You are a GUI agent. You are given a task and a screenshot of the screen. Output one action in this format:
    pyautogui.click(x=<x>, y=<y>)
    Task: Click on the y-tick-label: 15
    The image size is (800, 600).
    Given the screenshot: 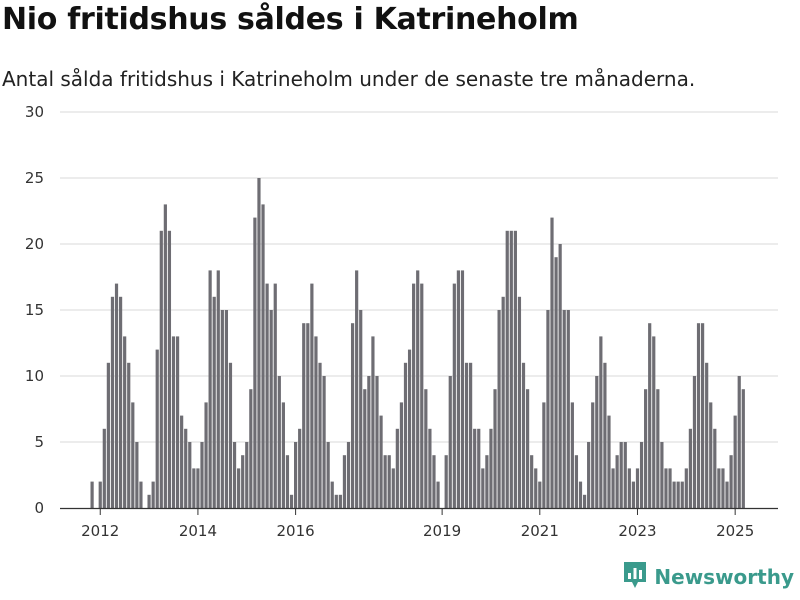 What is the action you would take?
    pyautogui.click(x=34, y=310)
    